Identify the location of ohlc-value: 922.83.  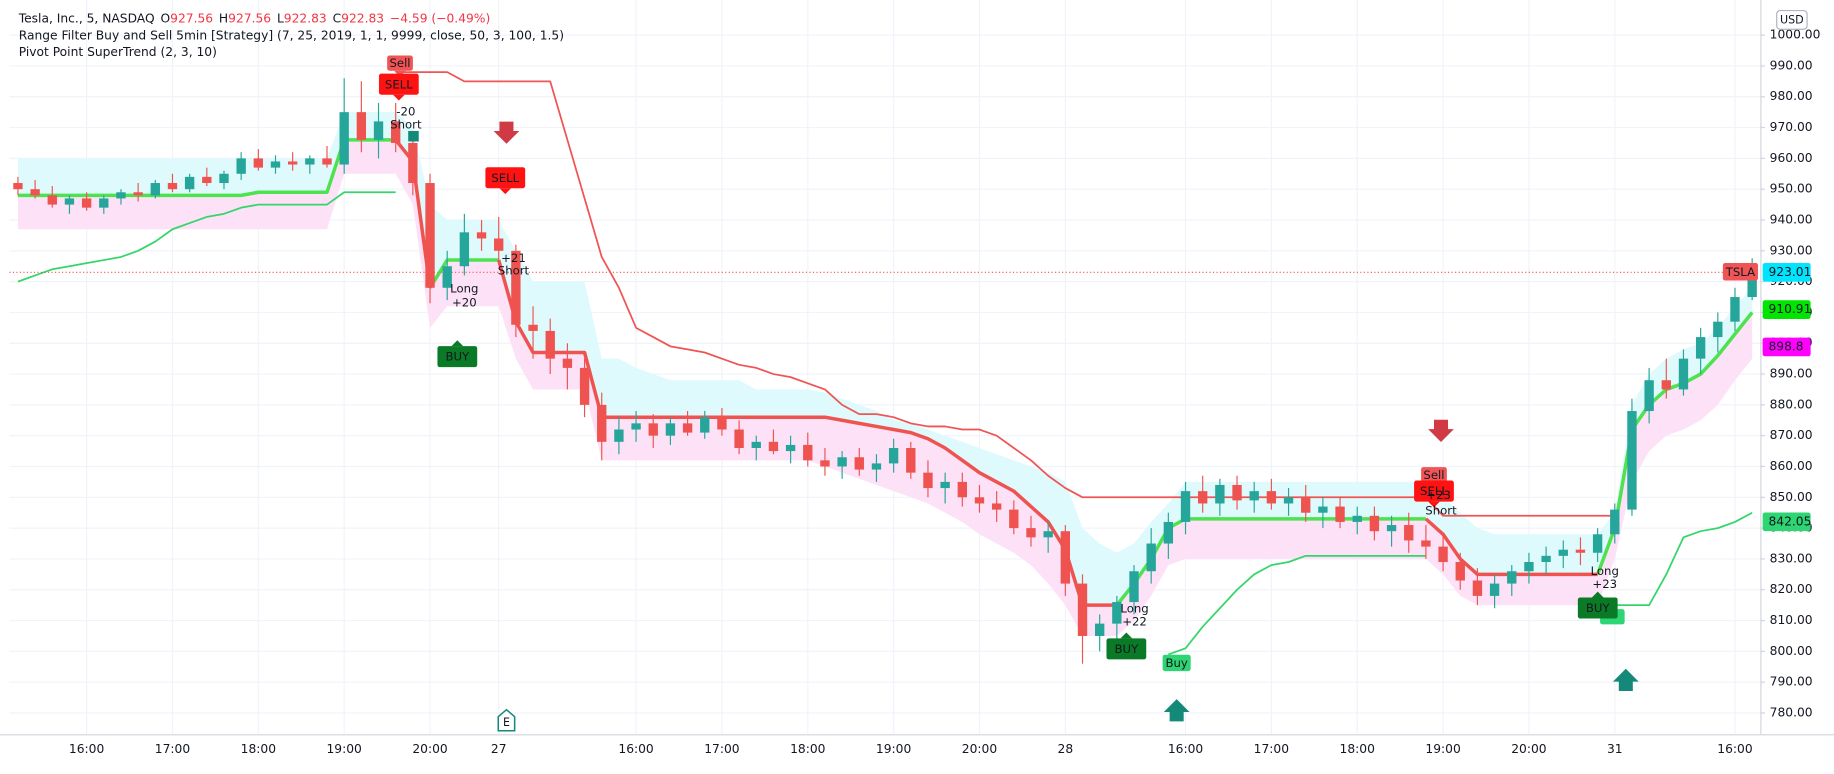
(362, 18).